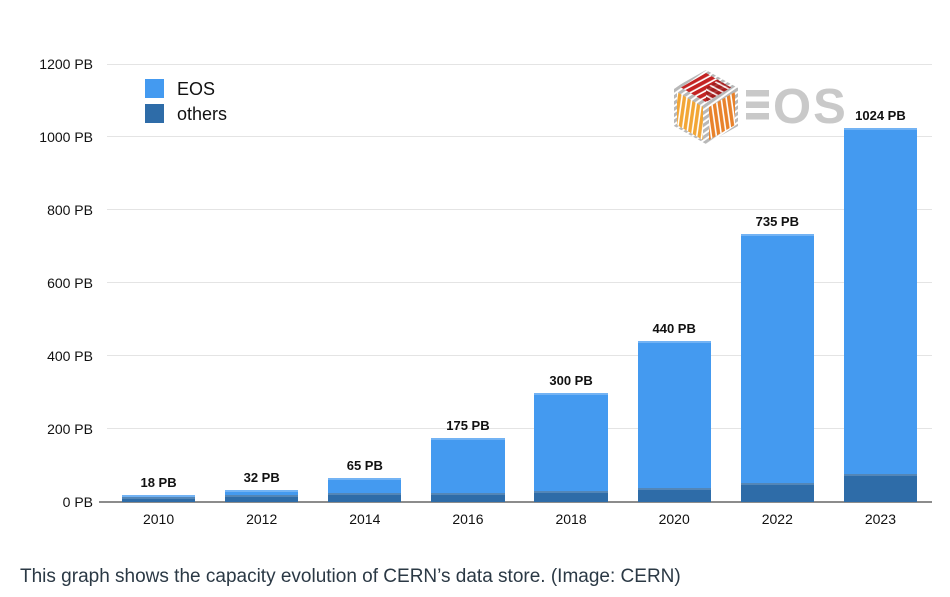  What do you see at coordinates (77, 502) in the screenshot?
I see `y-tick-label: 0 PB` at bounding box center [77, 502].